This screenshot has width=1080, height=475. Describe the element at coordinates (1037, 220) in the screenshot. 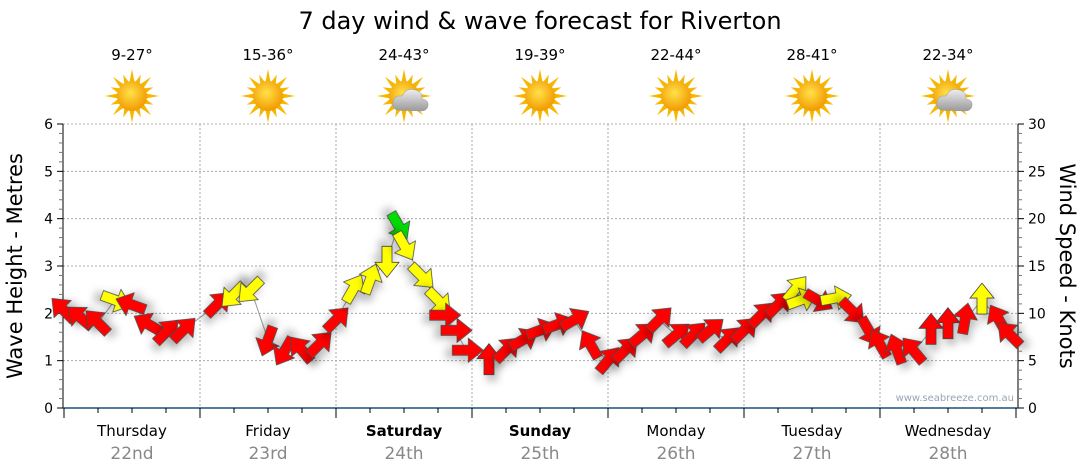

I see `y2-tick-label: 20` at that location.